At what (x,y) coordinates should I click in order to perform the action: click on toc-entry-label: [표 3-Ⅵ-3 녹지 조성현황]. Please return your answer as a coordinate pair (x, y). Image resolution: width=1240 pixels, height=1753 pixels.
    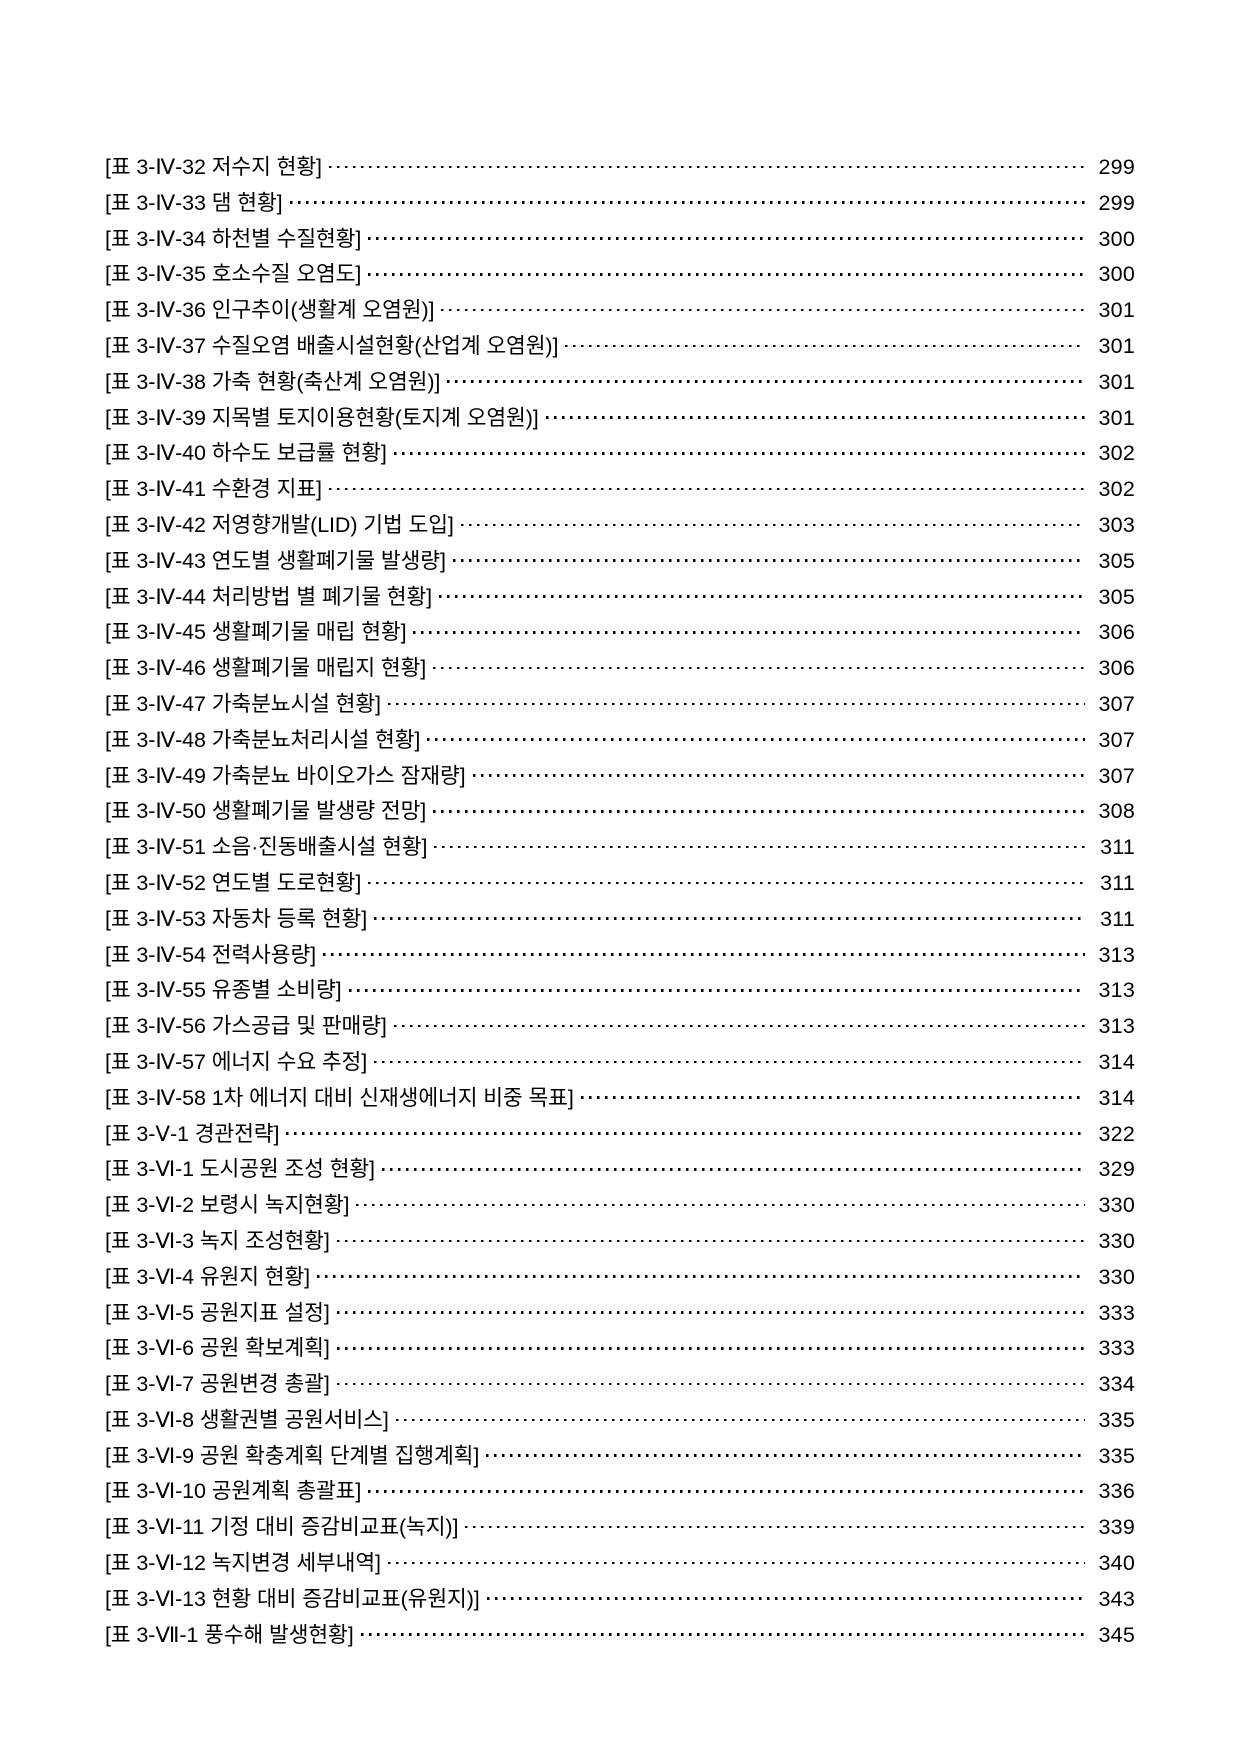
    Looking at the image, I should click on (217, 1240).